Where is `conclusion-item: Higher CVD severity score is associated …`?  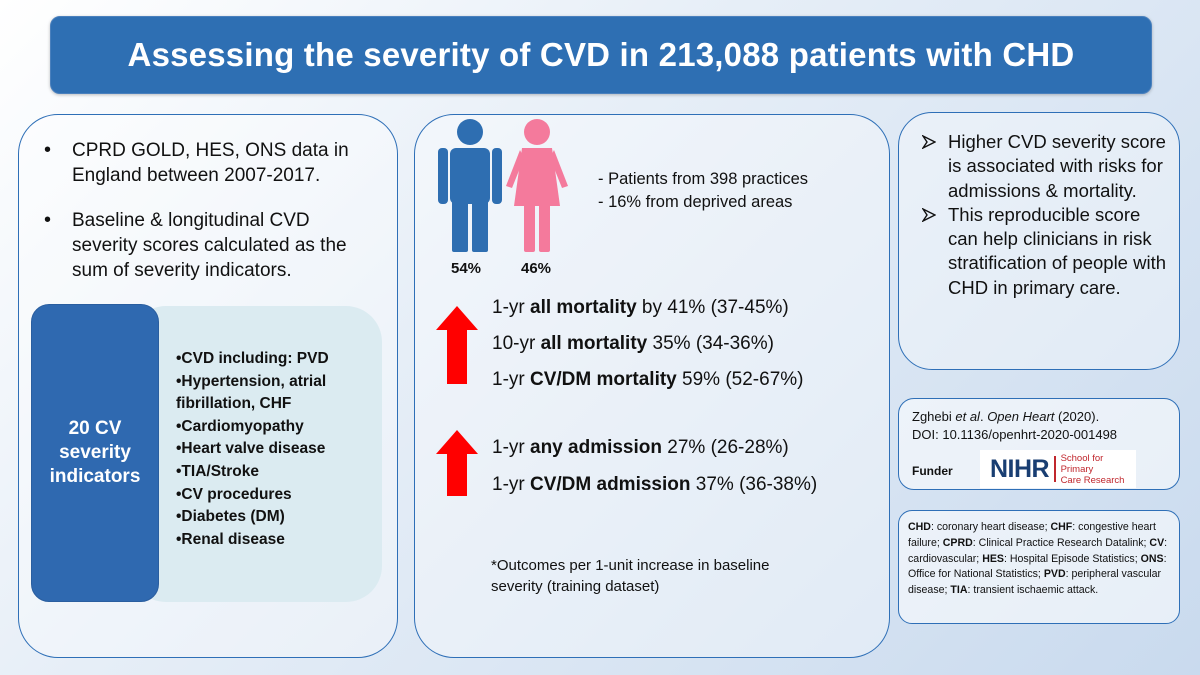
conclusion-item: Higher CVD severity score is associated … is located at coordinates (1045, 166).